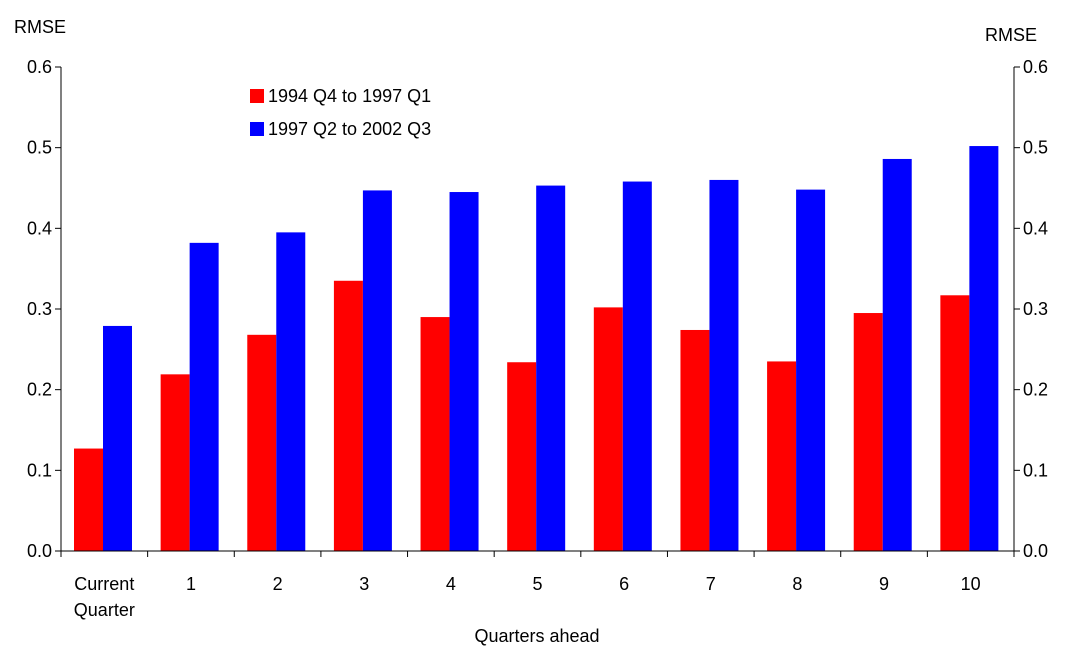  What do you see at coordinates (1035, 67) in the screenshot?
I see `y-tick-label-right: 0.6` at bounding box center [1035, 67].